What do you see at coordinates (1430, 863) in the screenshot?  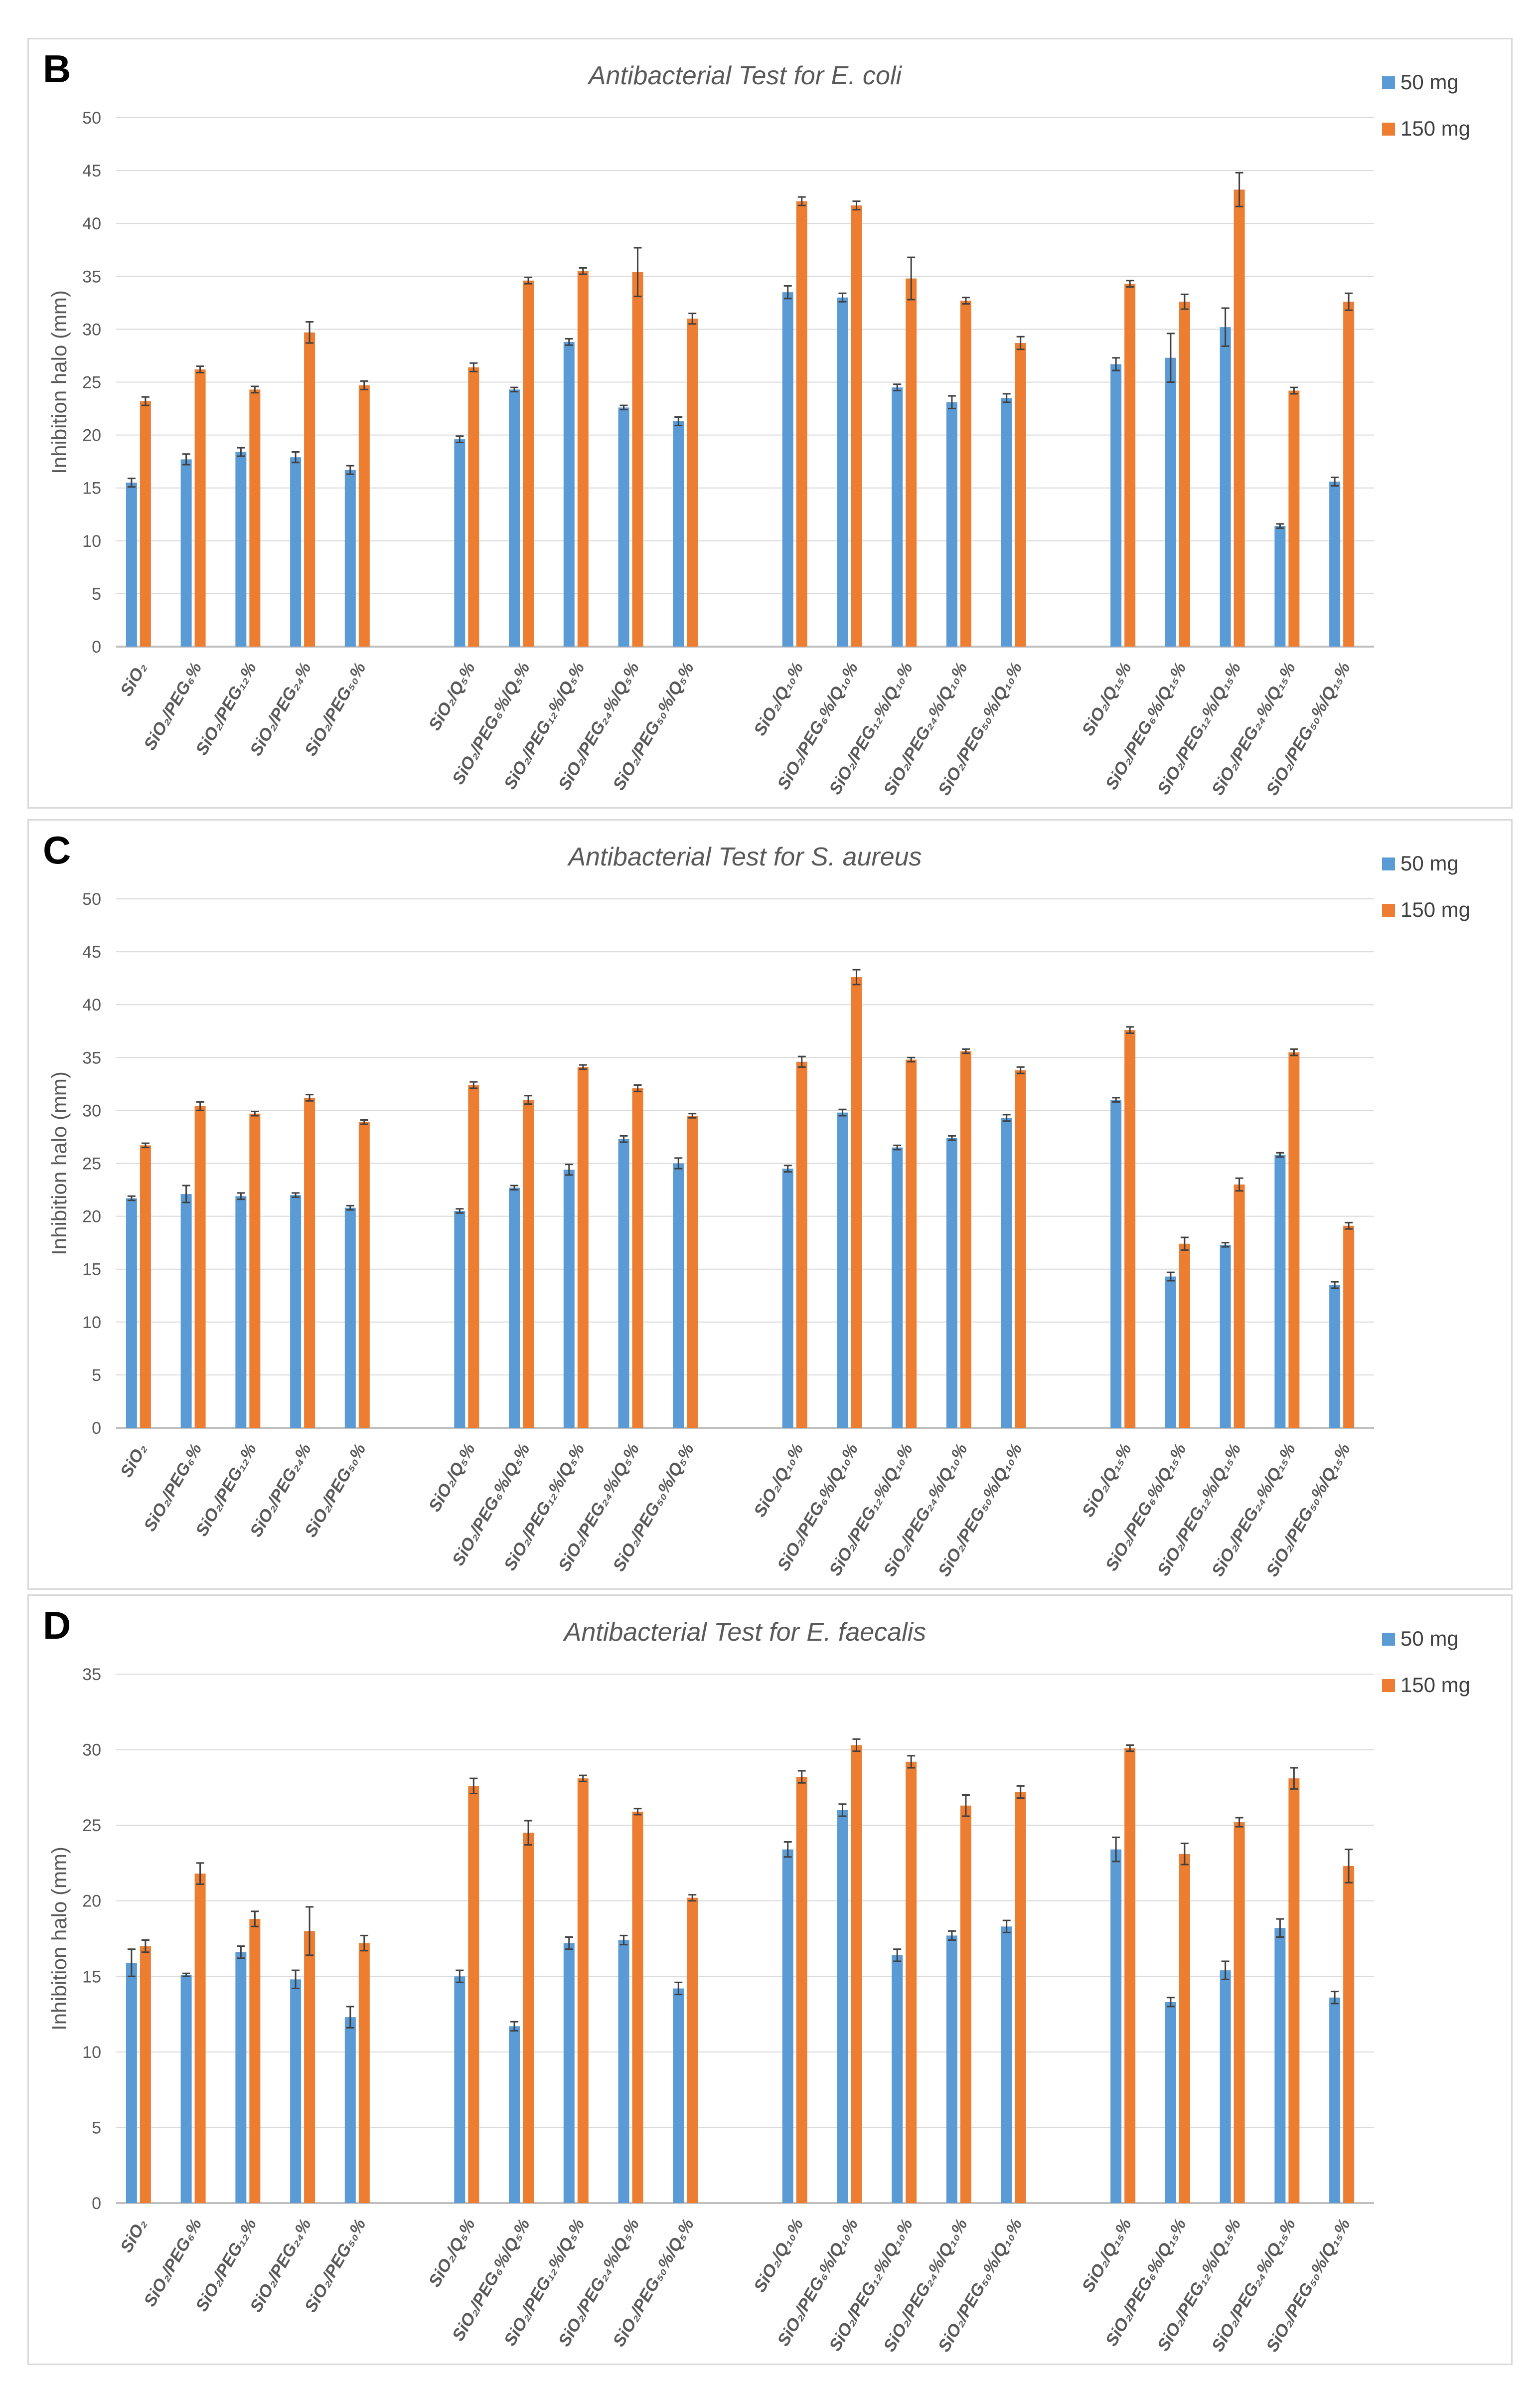 I see `legend-label: 50 mg` at bounding box center [1430, 863].